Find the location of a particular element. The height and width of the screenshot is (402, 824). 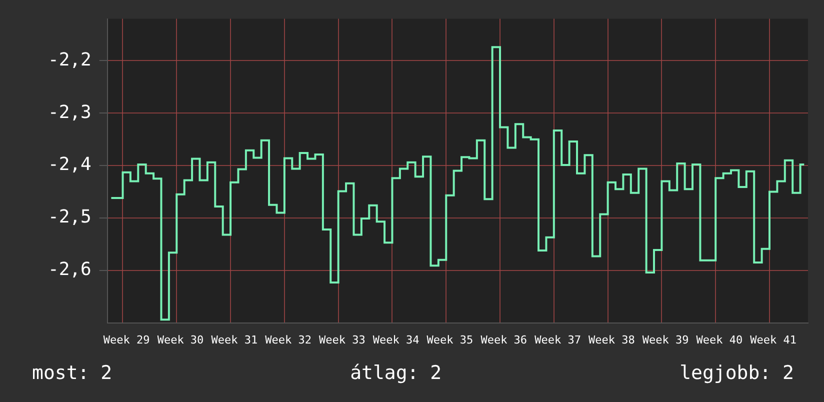

x-tick-label: Week 30 is located at coordinates (180, 339).